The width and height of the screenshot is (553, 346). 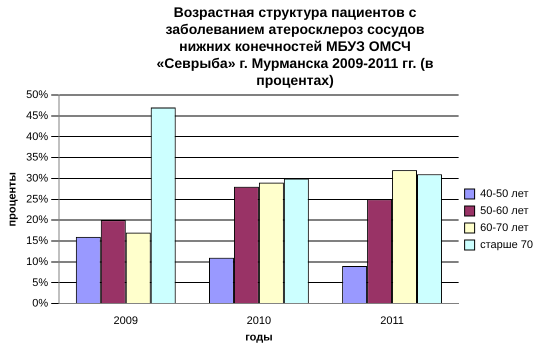 I want to click on y-tick-label: 35%, so click(x=37, y=158).